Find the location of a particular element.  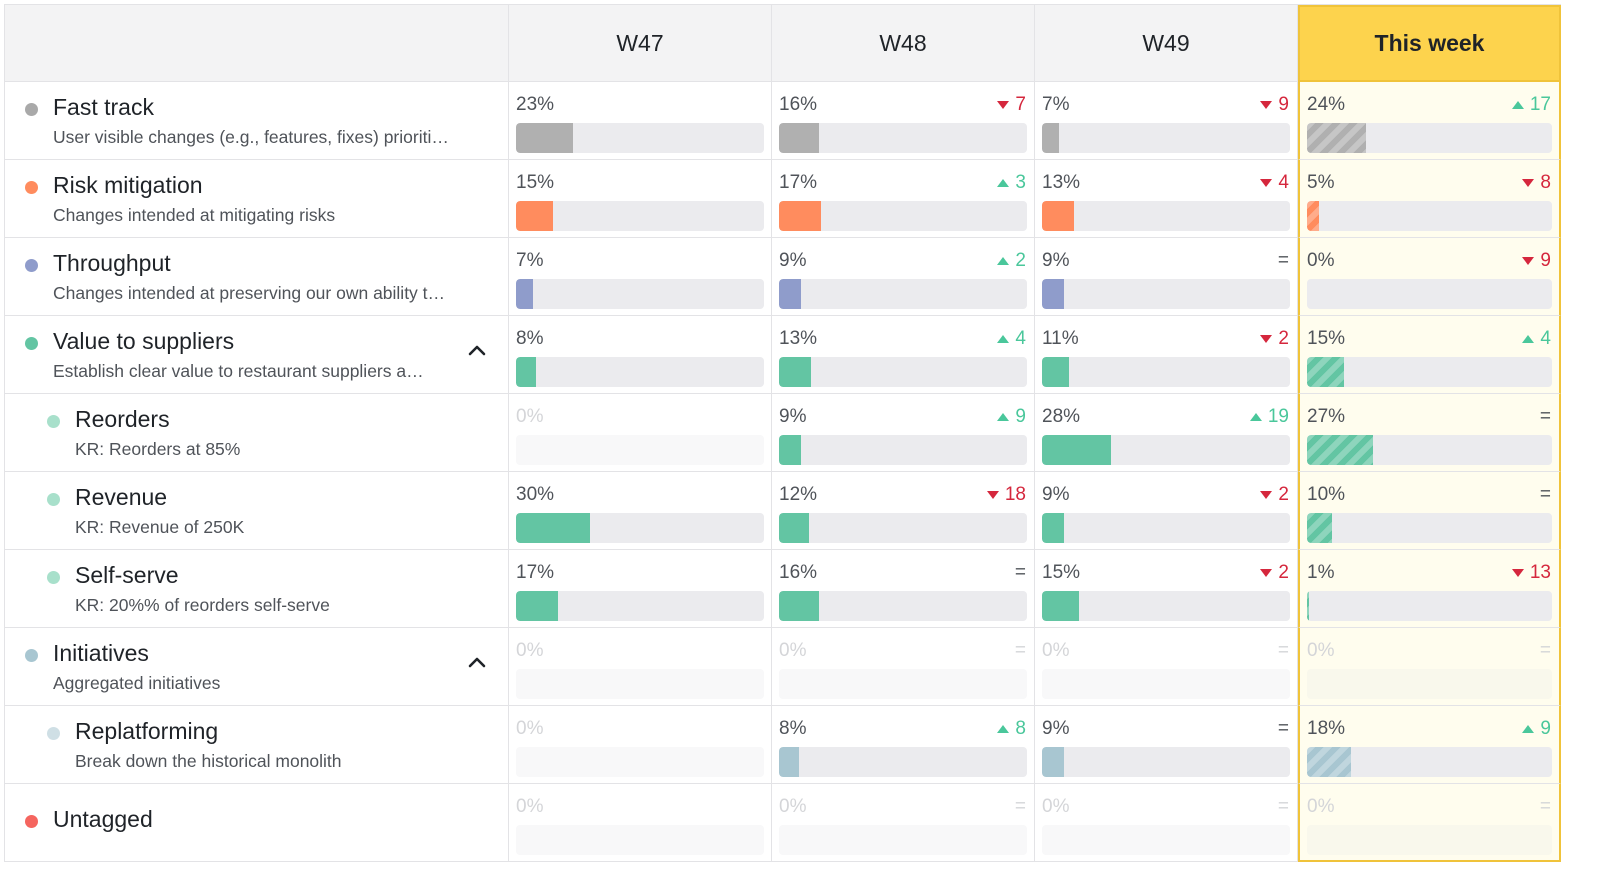

week-cell: 23% is located at coordinates (640, 121).